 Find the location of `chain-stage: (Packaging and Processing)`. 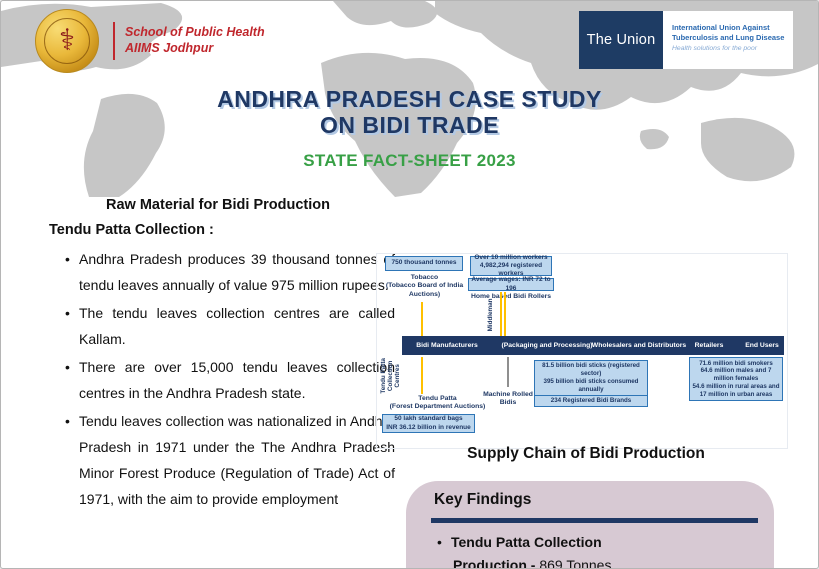

chain-stage: (Packaging and Processing) is located at coordinates (547, 345).